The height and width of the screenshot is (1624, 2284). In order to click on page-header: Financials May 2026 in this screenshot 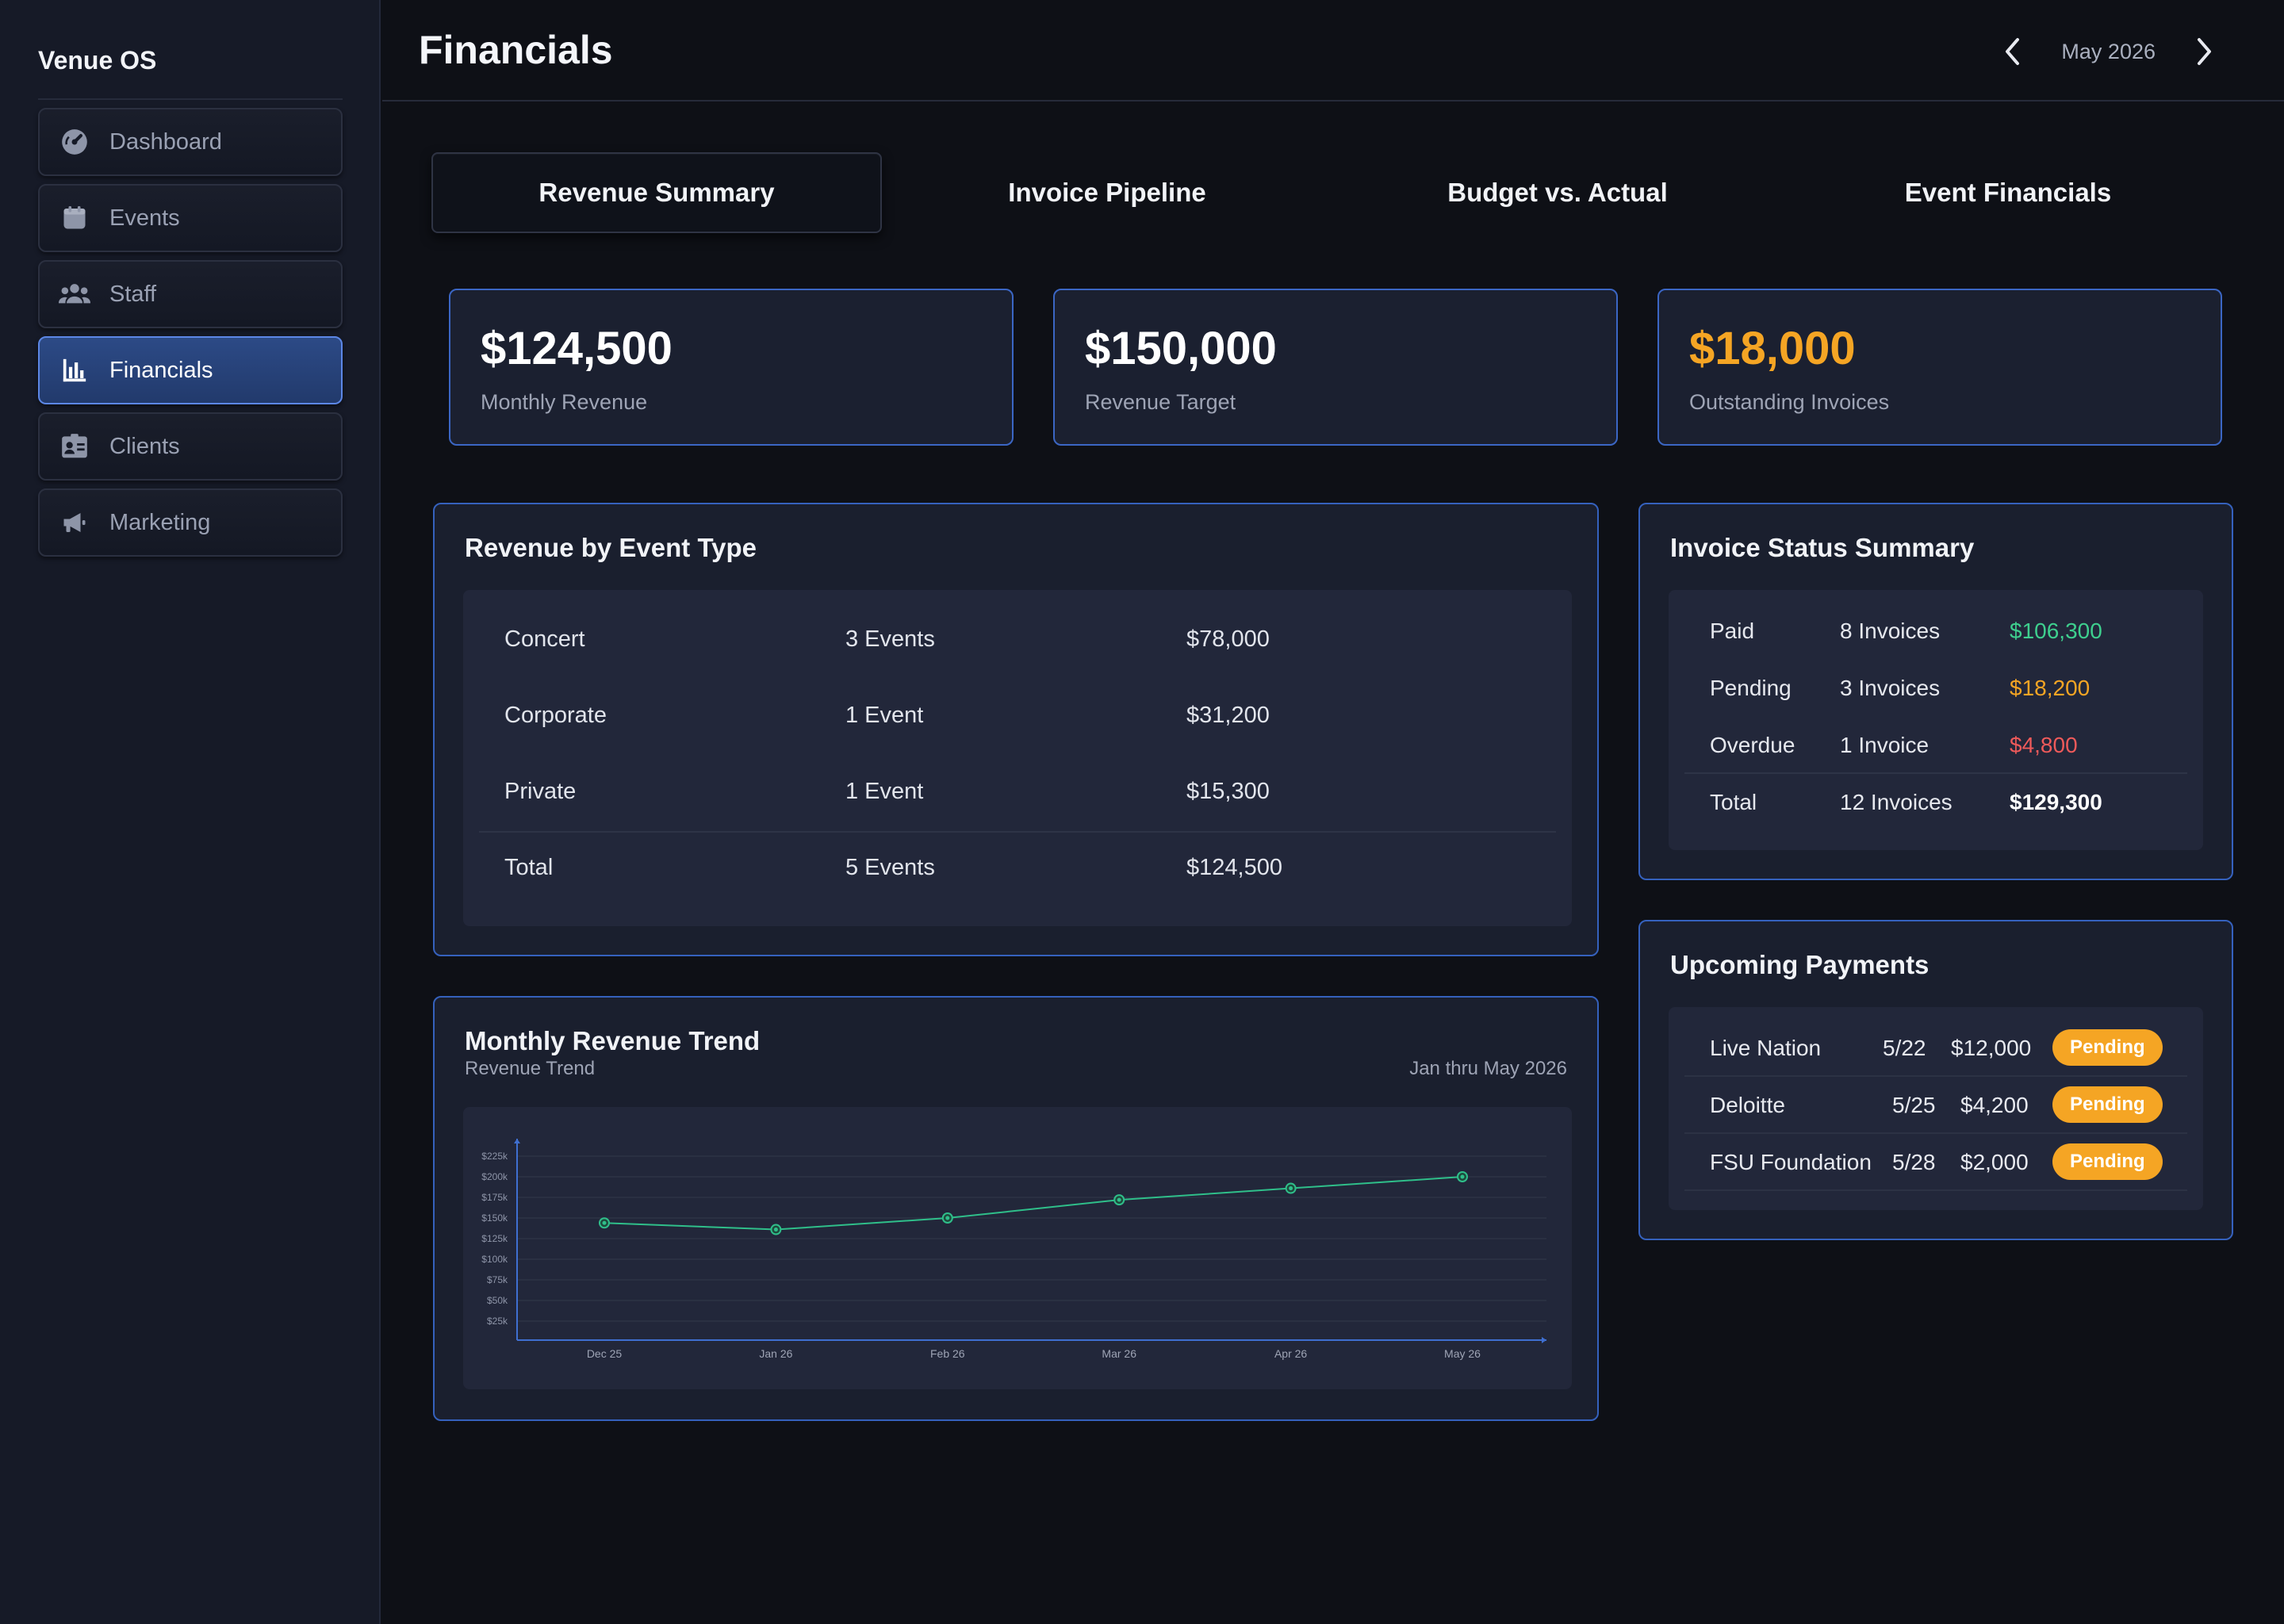, I will do `click(1333, 51)`.